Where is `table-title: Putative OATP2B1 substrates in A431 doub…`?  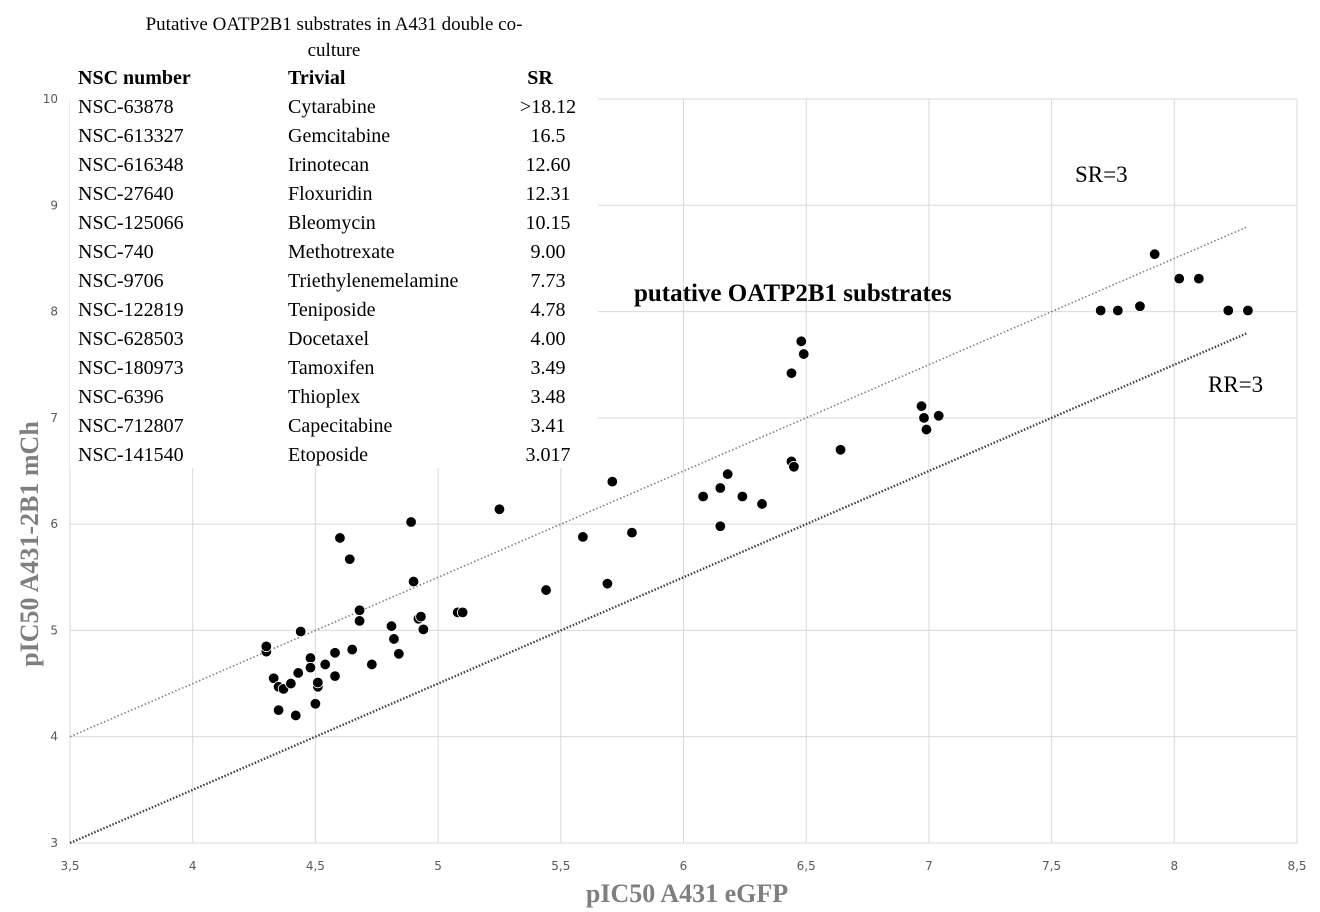
table-title: Putative OATP2B1 substrates in A431 doub… is located at coordinates (334, 24).